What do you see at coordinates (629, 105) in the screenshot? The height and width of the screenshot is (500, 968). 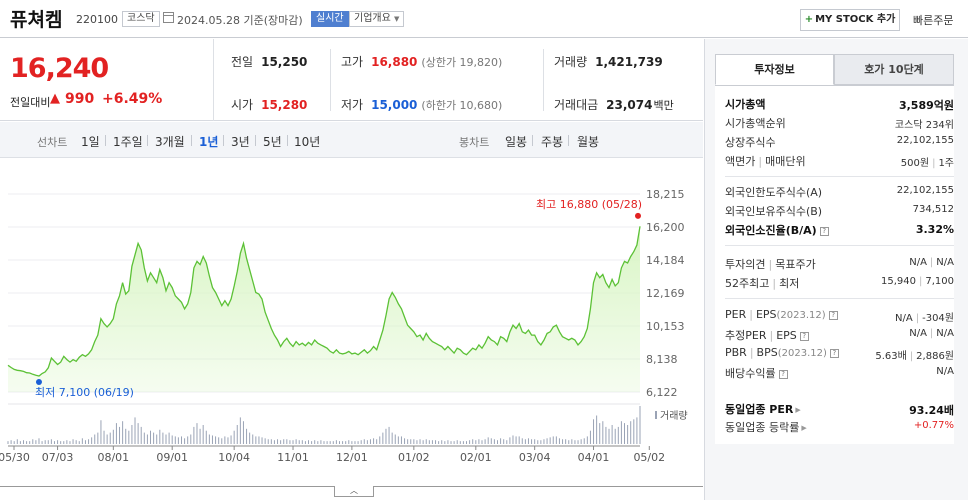 I see `amount-value: 23,074` at bounding box center [629, 105].